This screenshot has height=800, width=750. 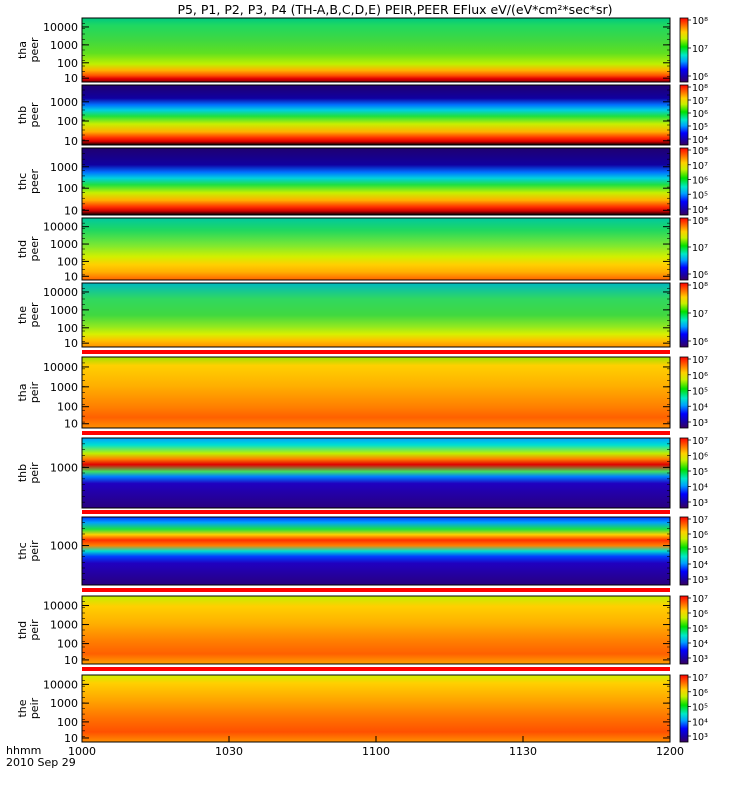 I want to click on panel-thc-peer: 1000 100 10 thc peer 10⁸ 10⁷ 10⁶ 10⁵ 10⁴, so click(x=362, y=181).